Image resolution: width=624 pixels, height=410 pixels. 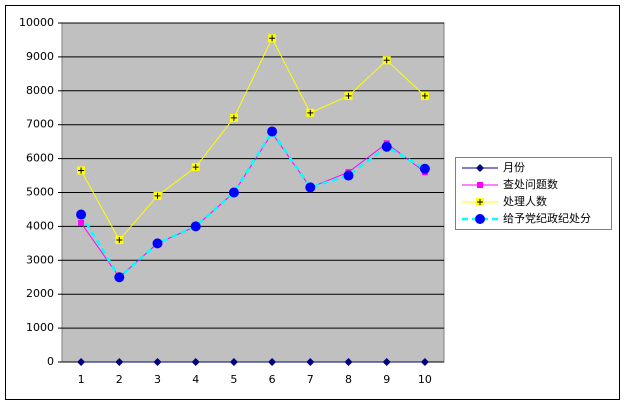 I want to click on x-tick-label: 5, so click(x=233, y=379).